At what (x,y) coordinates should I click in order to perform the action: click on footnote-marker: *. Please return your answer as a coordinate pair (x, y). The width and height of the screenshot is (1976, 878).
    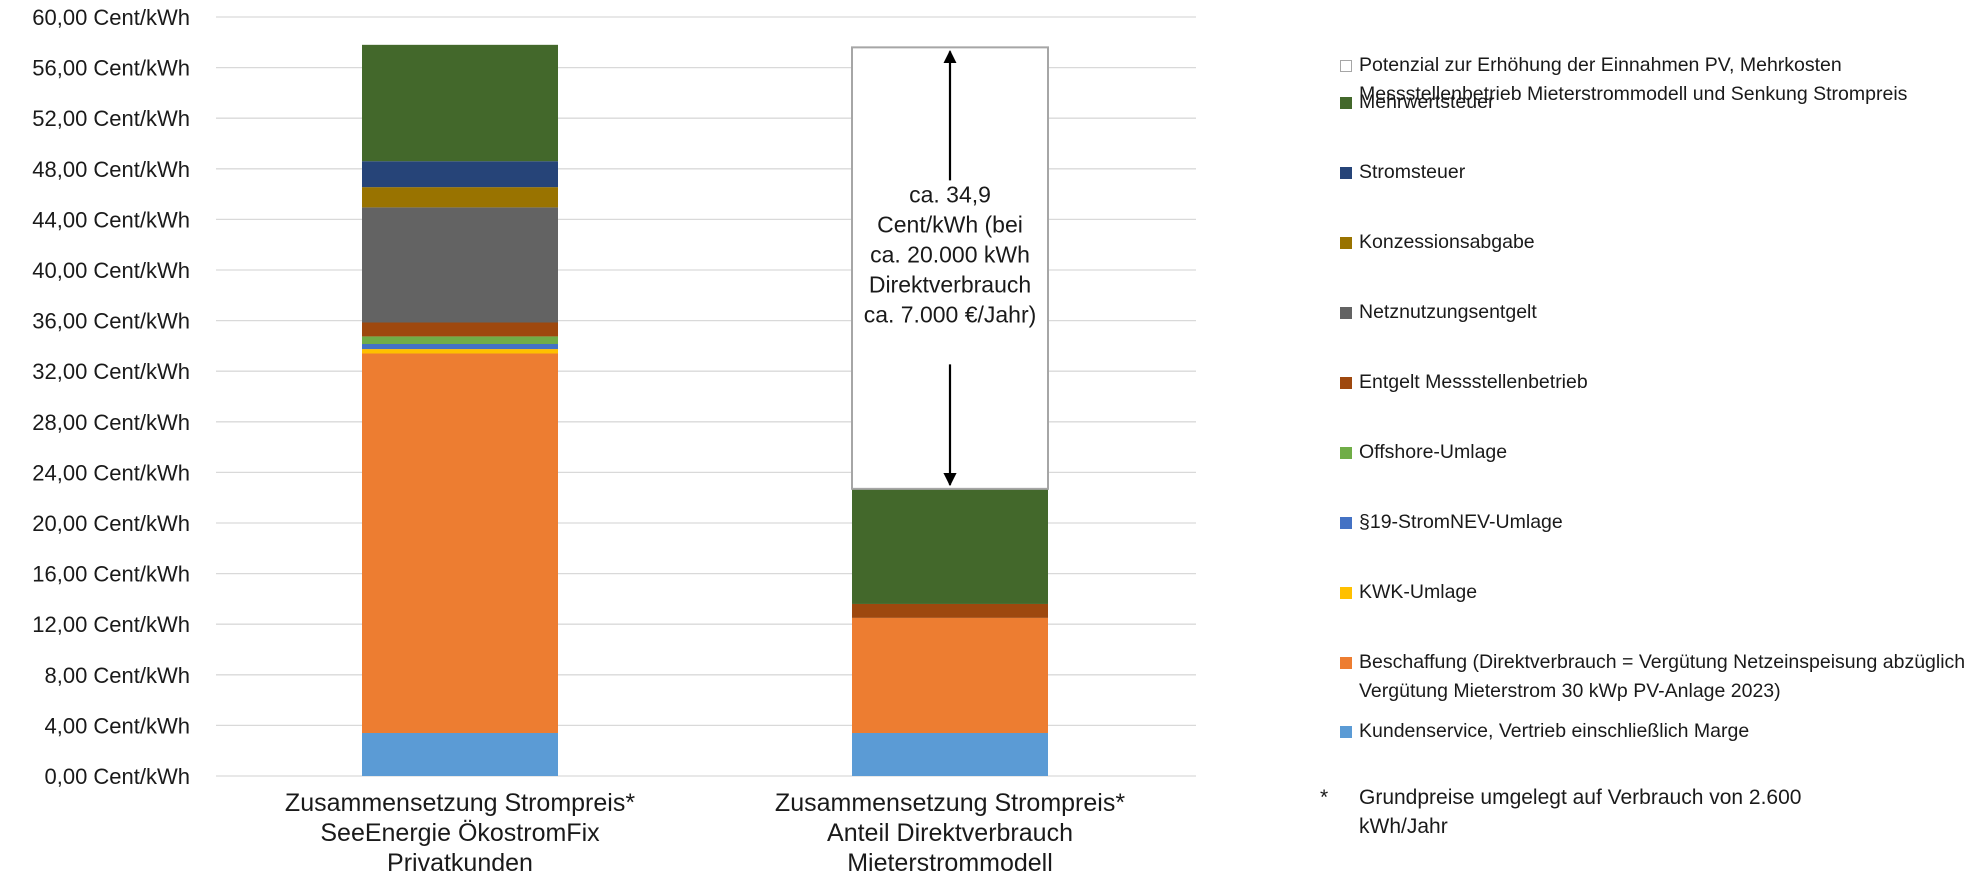
    Looking at the image, I should click on (1324, 797).